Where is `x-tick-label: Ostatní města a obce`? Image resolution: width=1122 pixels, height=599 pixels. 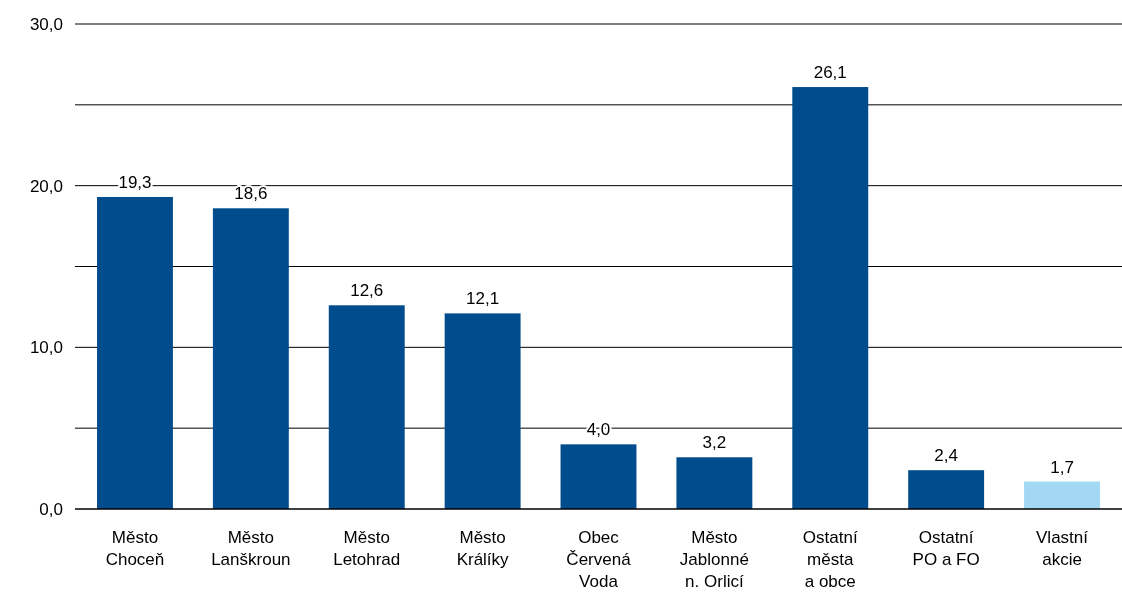 x-tick-label: Ostatní města a obce is located at coordinates (830, 559).